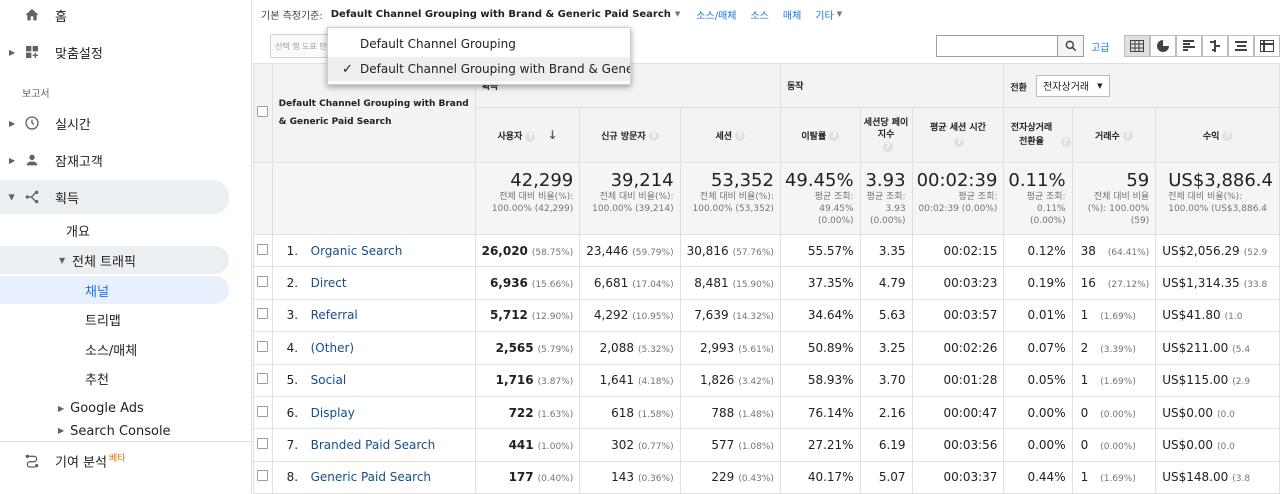  I want to click on dimension-source-link: 소스, so click(759, 16).